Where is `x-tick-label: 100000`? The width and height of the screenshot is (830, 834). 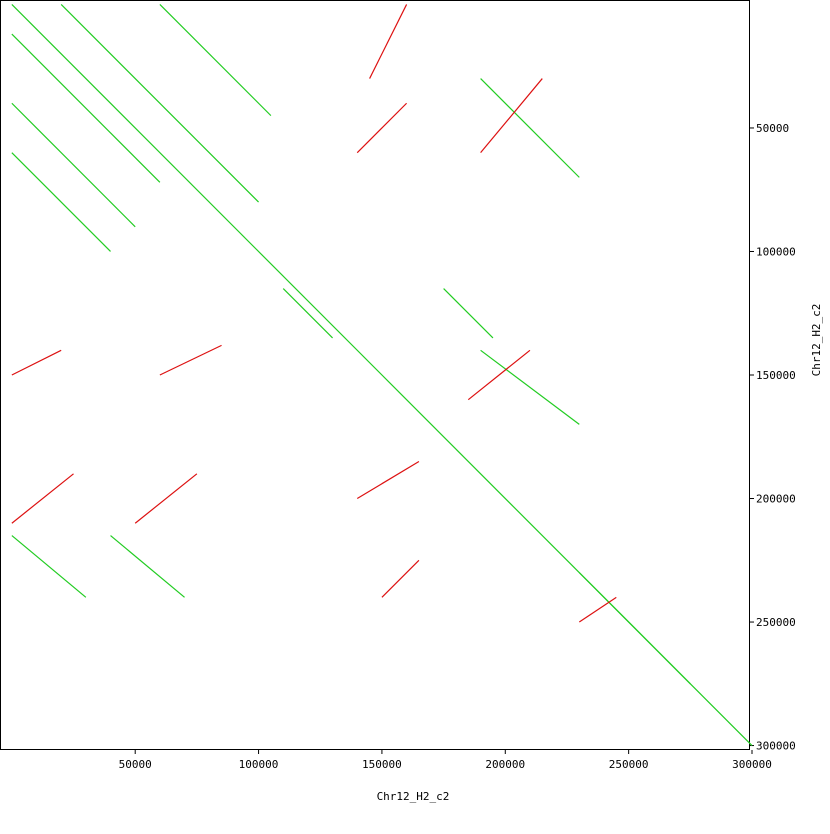 x-tick-label: 100000 is located at coordinates (259, 764).